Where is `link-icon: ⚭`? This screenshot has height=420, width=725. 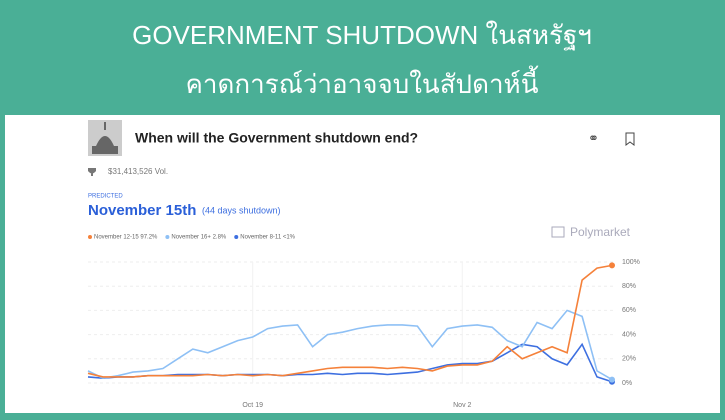 link-icon: ⚭ is located at coordinates (593, 137).